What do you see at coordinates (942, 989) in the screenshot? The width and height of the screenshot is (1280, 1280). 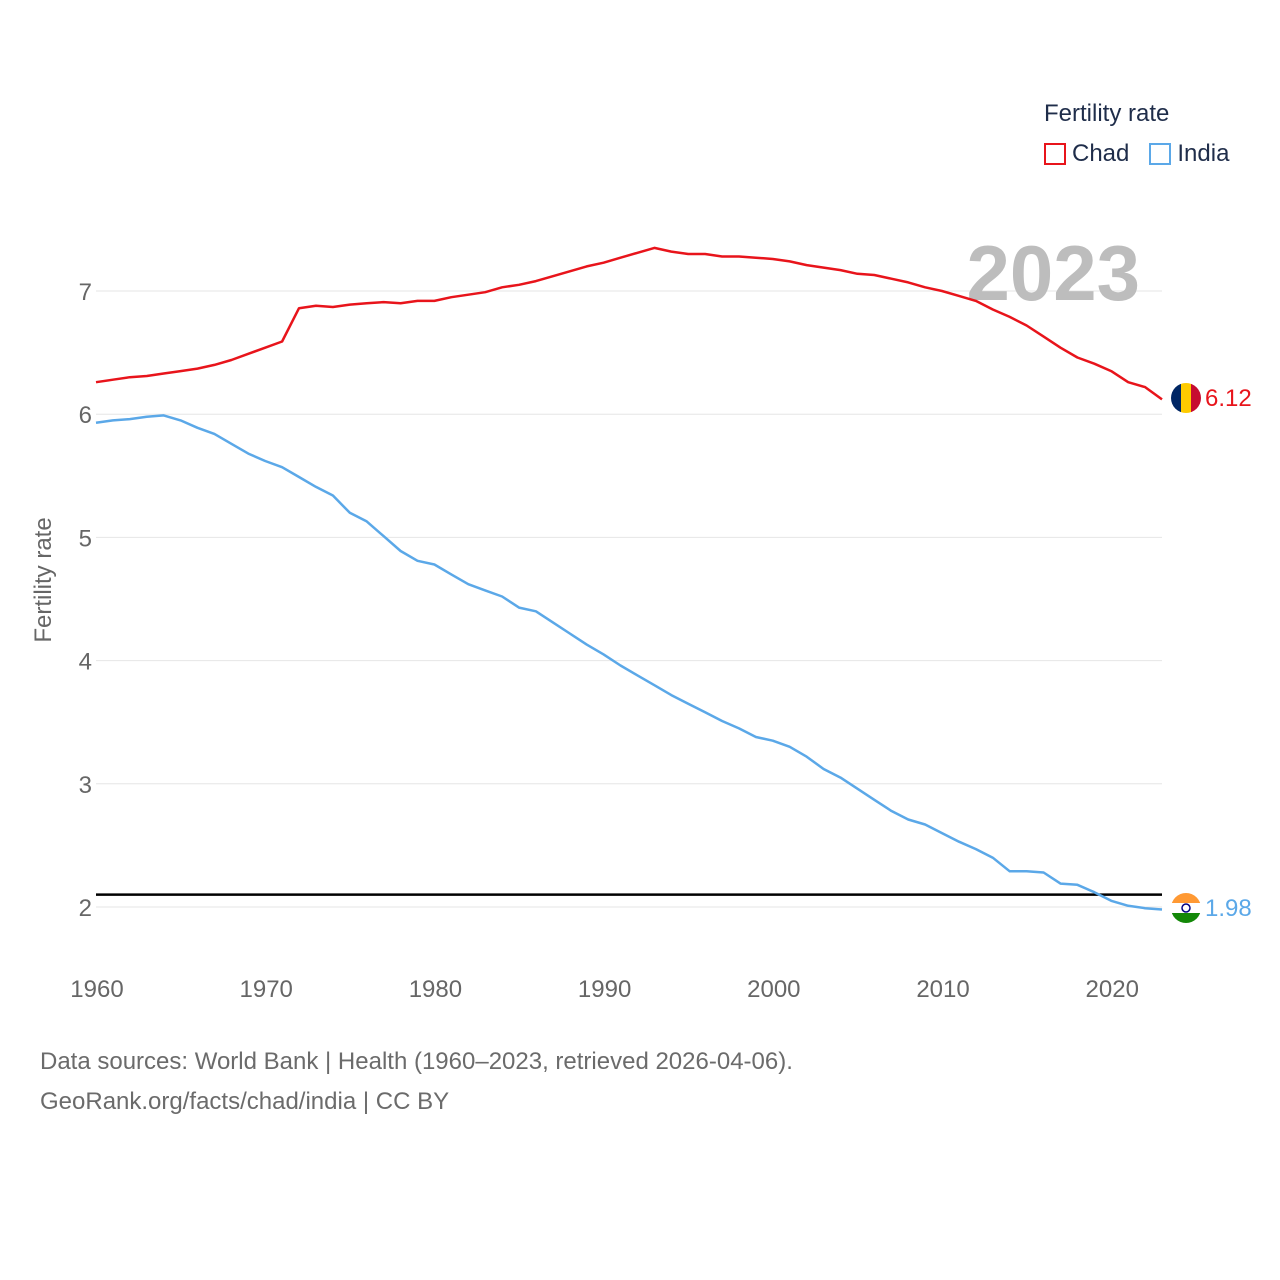 I see `x-tick-label: 2010` at bounding box center [942, 989].